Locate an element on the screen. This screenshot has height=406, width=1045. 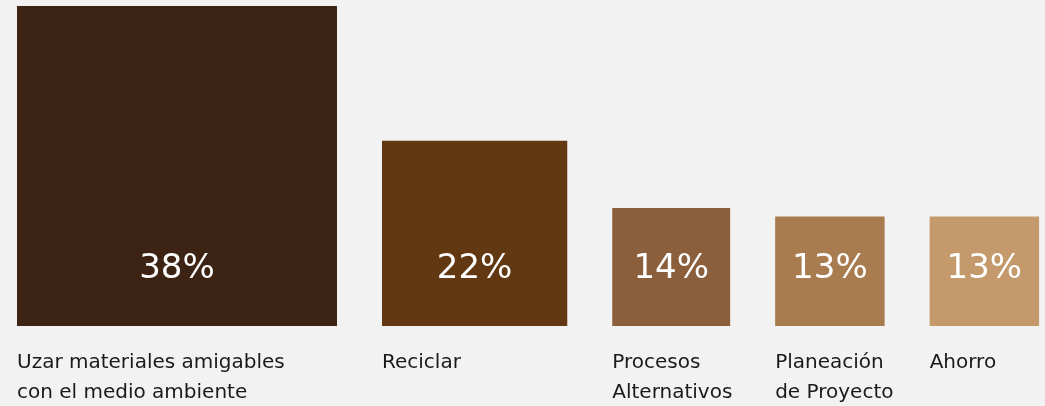
data-label: 22% is located at coordinates (474, 266).